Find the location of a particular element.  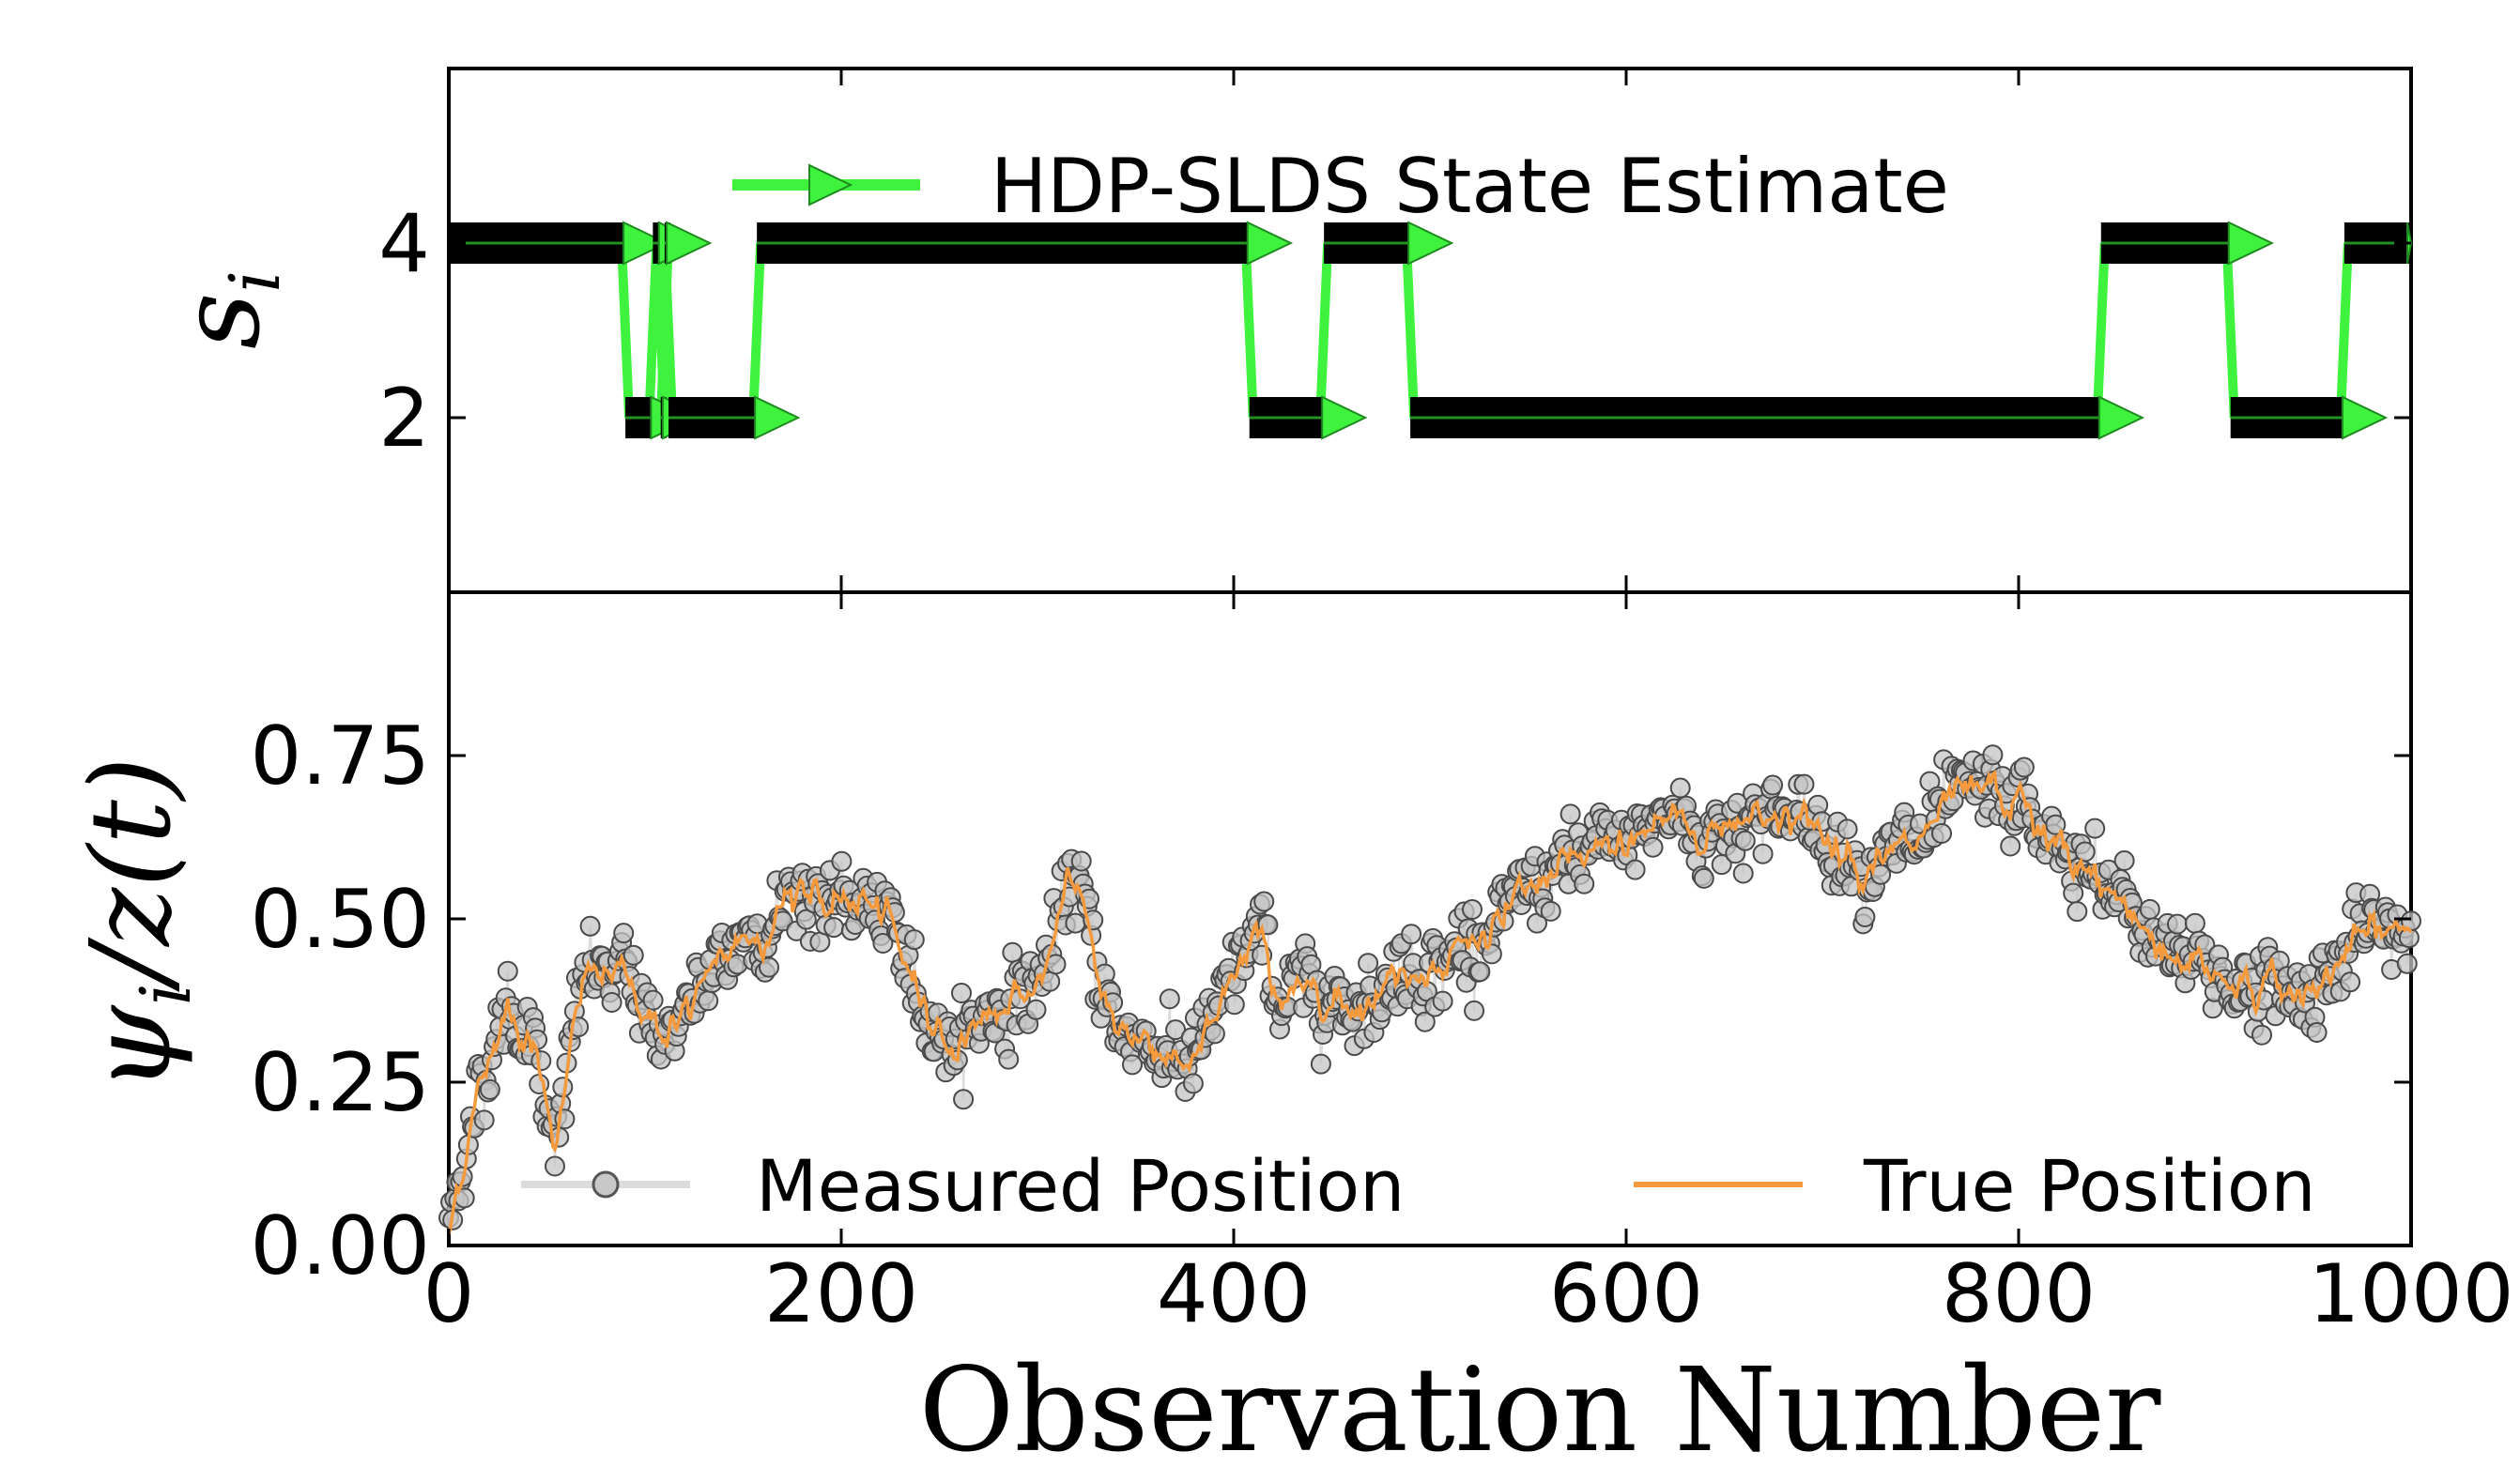

state-ytick-label: 2 is located at coordinates (404, 419).